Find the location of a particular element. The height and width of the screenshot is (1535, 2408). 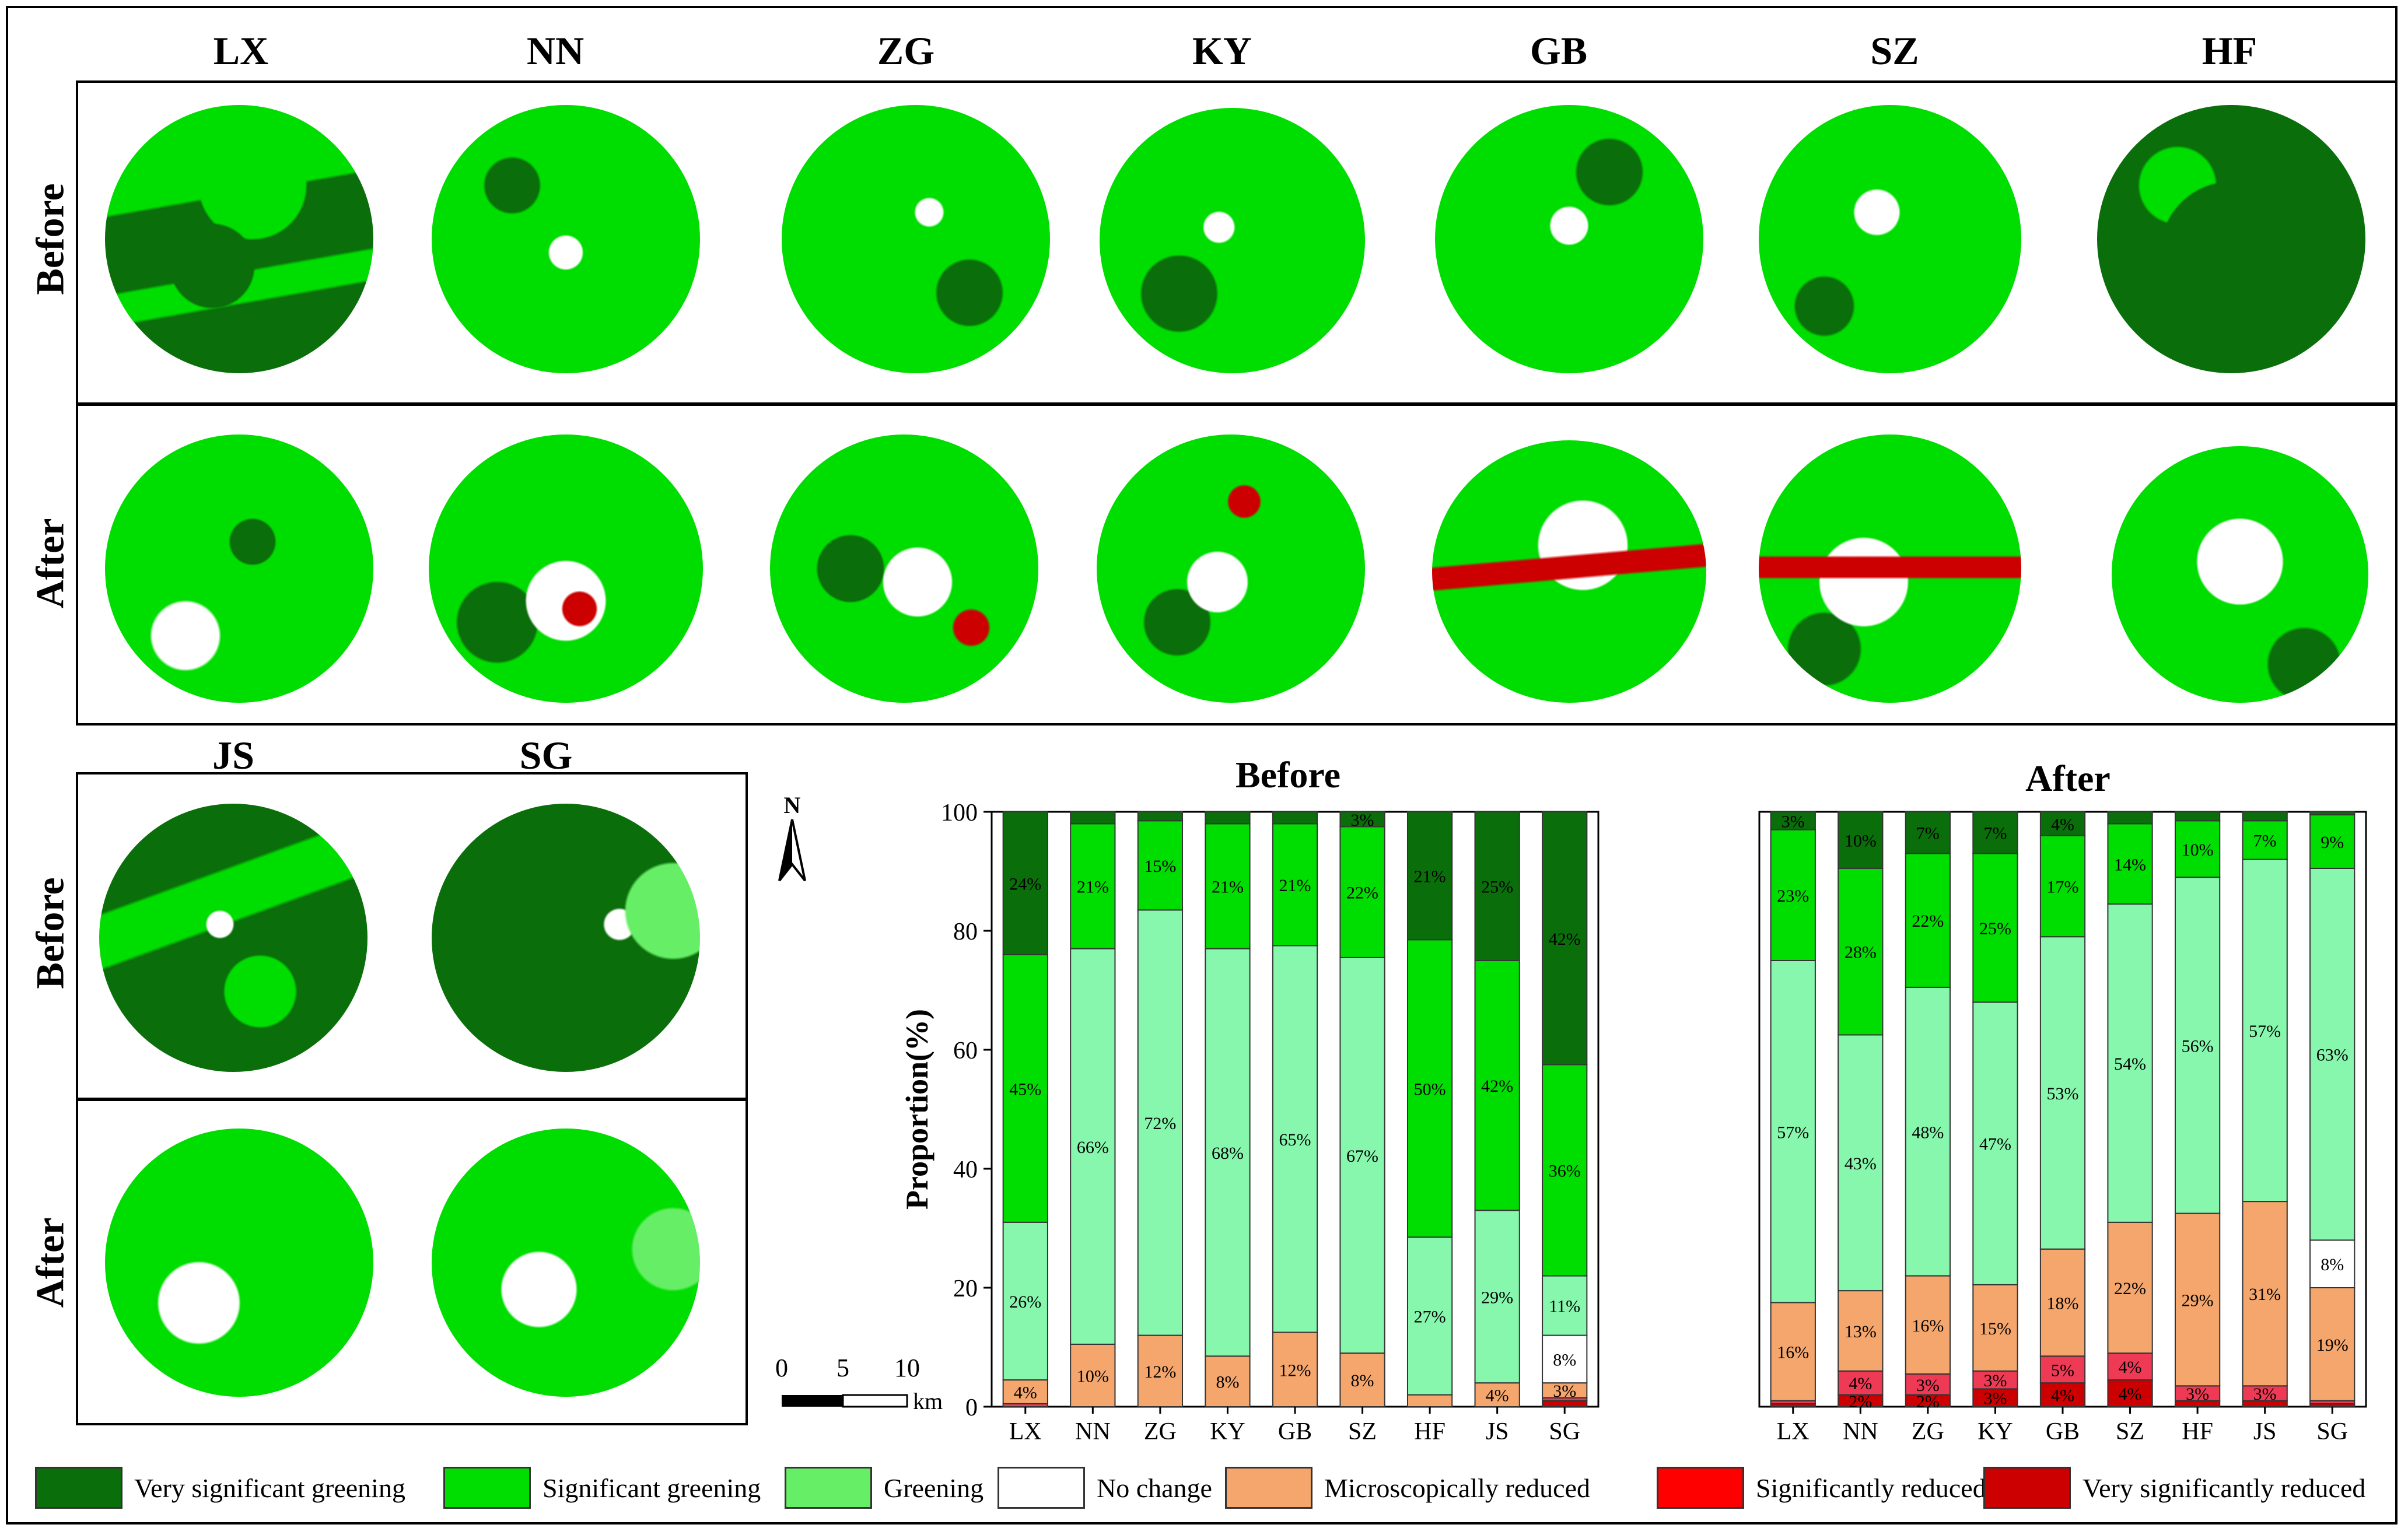

chart-after-title: After is located at coordinates (2067, 778).